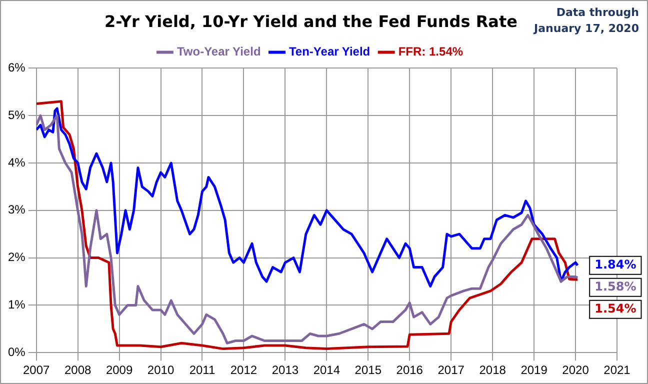  Describe the element at coordinates (17, 257) in the screenshot. I see `y-tick-label: 2%` at that location.